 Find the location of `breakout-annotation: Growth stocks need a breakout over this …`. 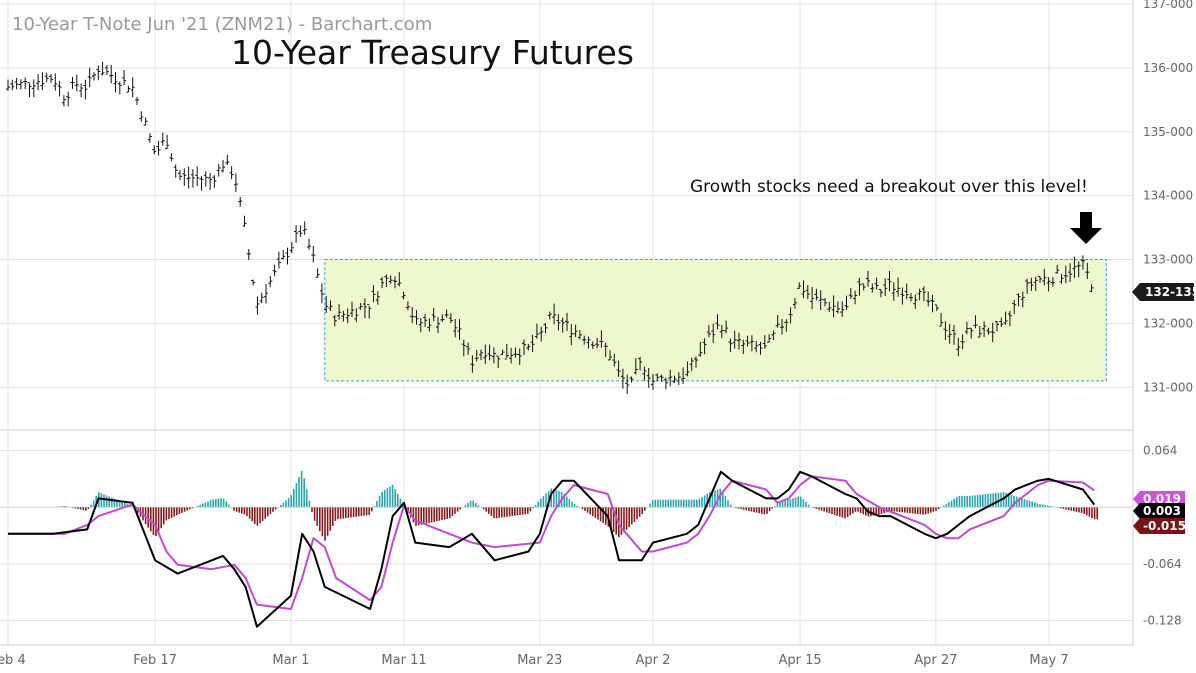

breakout-annotation: Growth stocks need a breakout over this … is located at coordinates (889, 187).